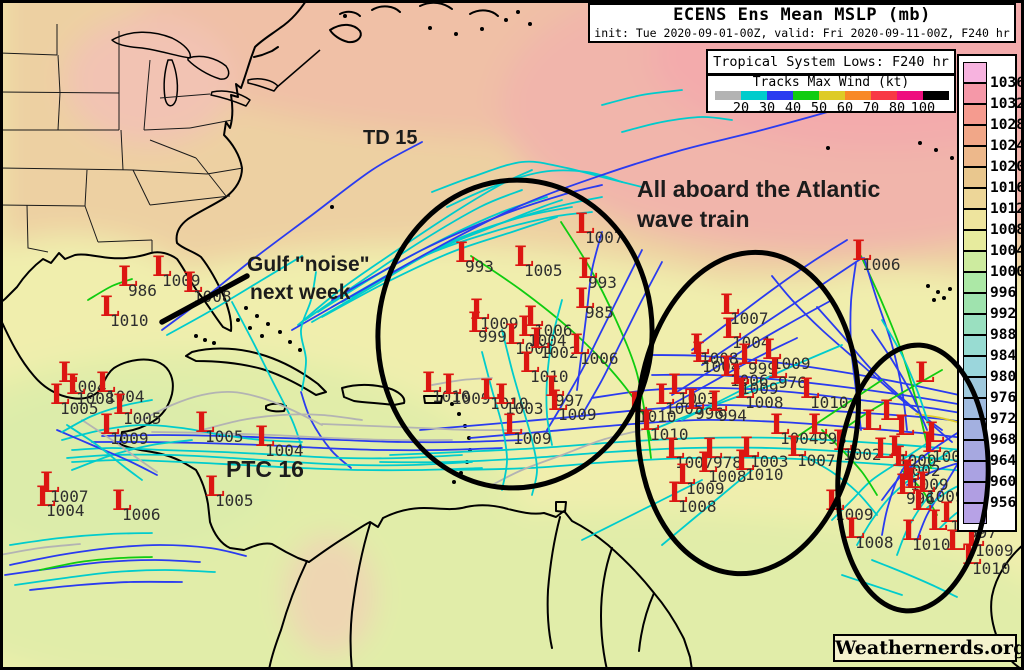 The image size is (1024, 670). I want to click on wind-tick-labels: 20 30 40 50 60 70 80 100, so click(832, 108).